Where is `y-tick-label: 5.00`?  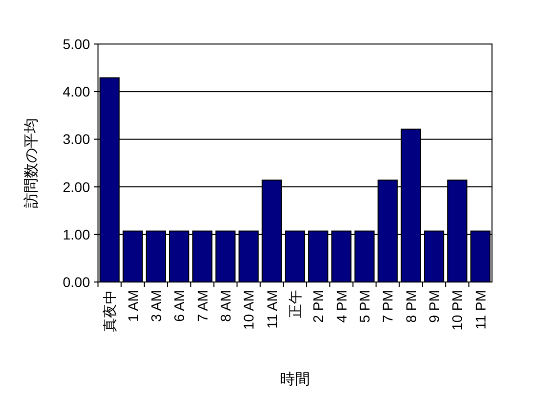
y-tick-label: 5.00 is located at coordinates (76, 44).